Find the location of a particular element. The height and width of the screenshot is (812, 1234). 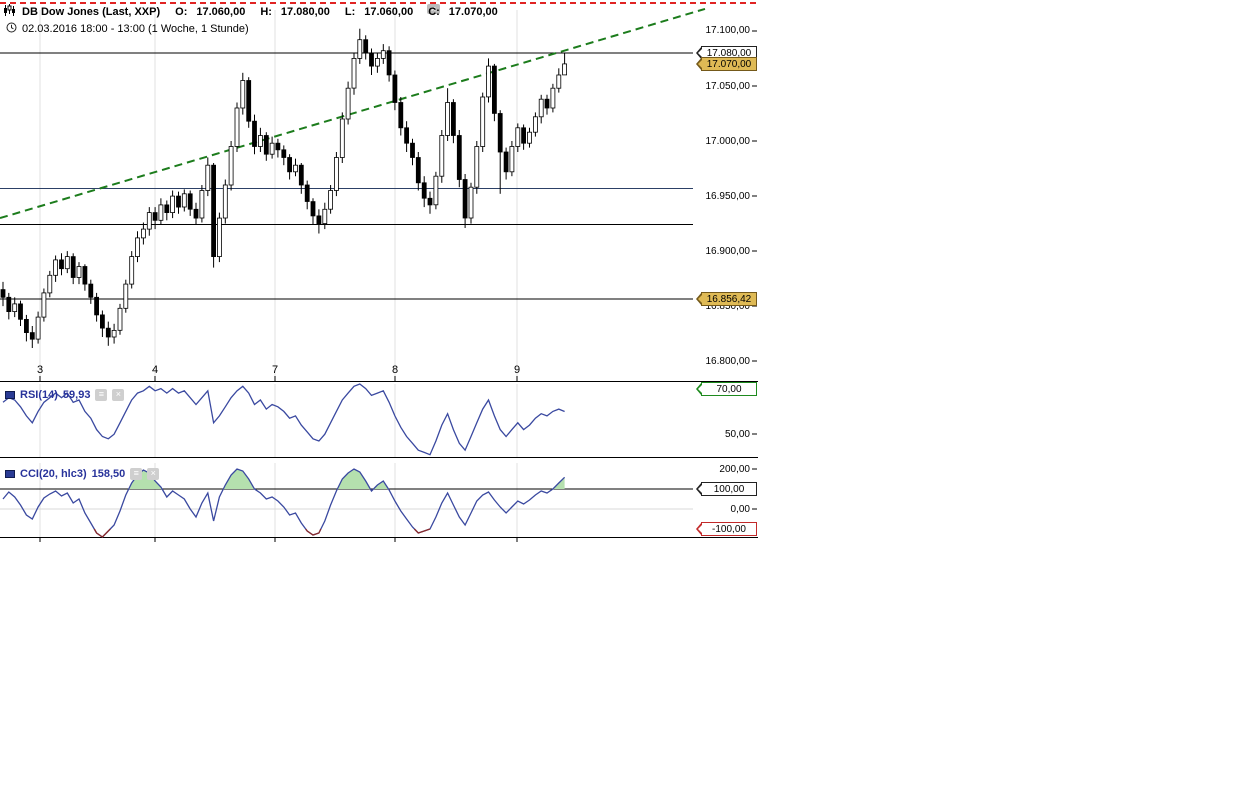

rsi-label: RSI(14) is located at coordinates (39, 395).